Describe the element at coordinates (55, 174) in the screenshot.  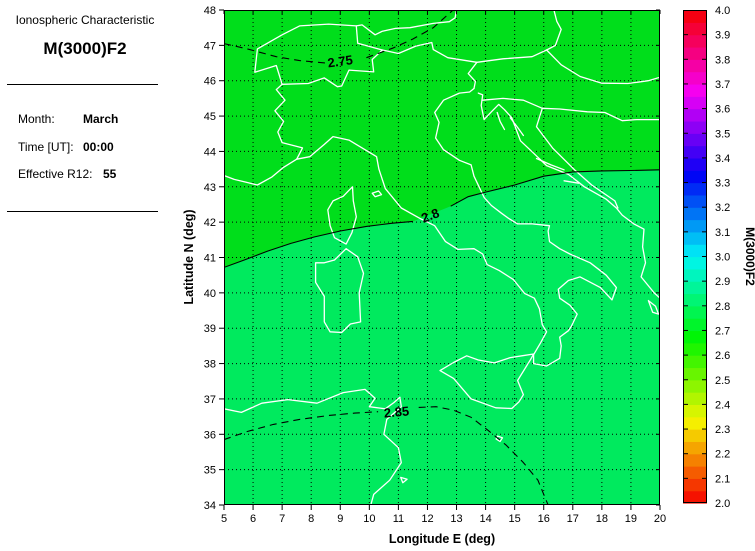
I see `r12-label: Effective R12:` at that location.